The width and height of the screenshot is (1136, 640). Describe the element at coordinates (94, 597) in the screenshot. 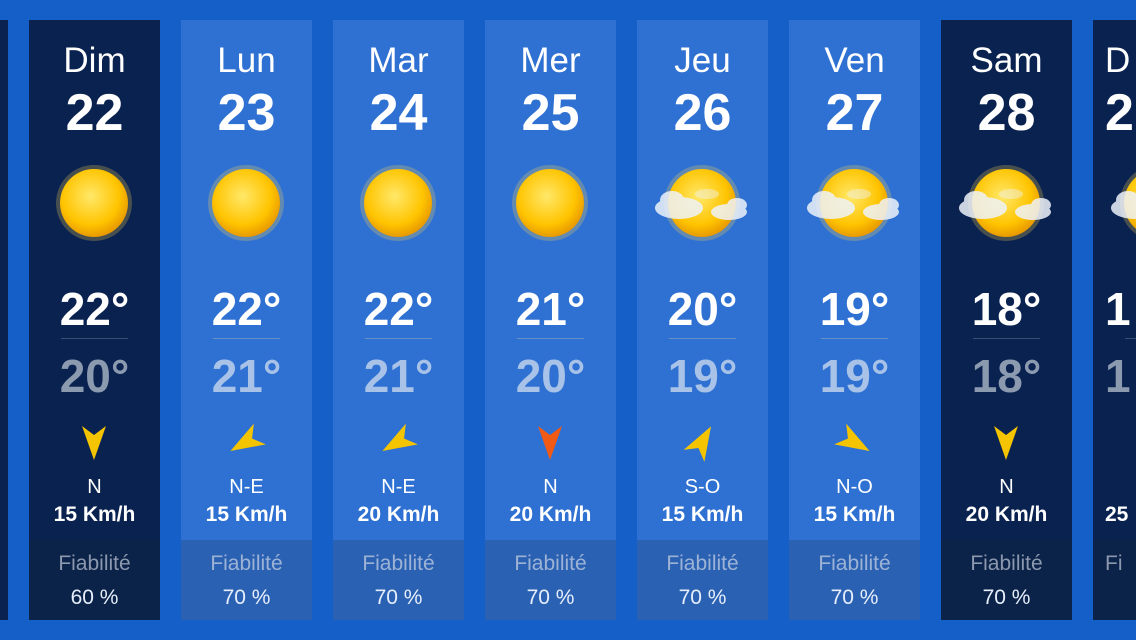

I see `reliability-value: 60 %` at that location.